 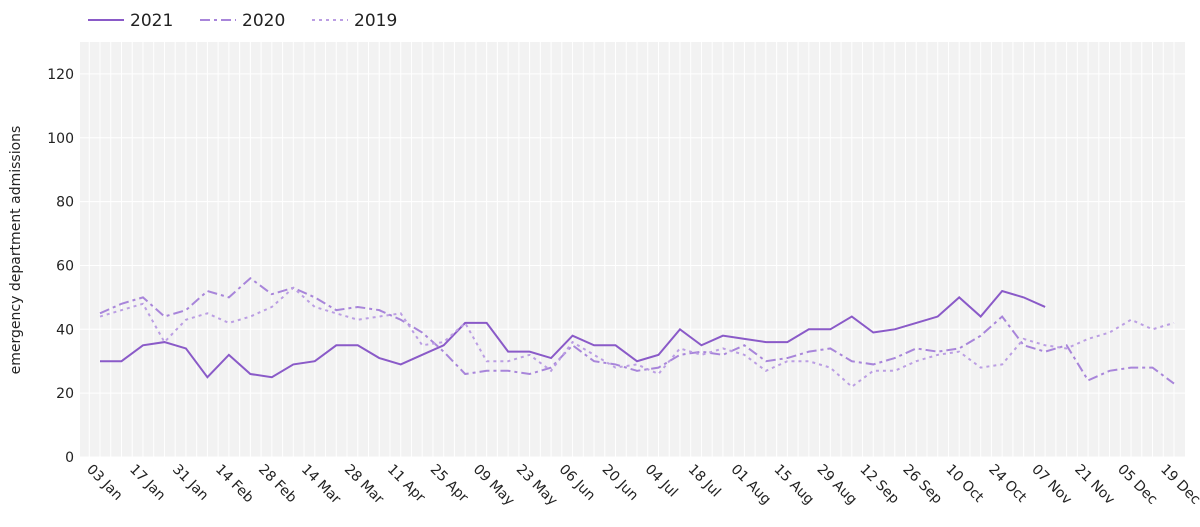 I want to click on legend-label: 2021, so click(x=151, y=21).